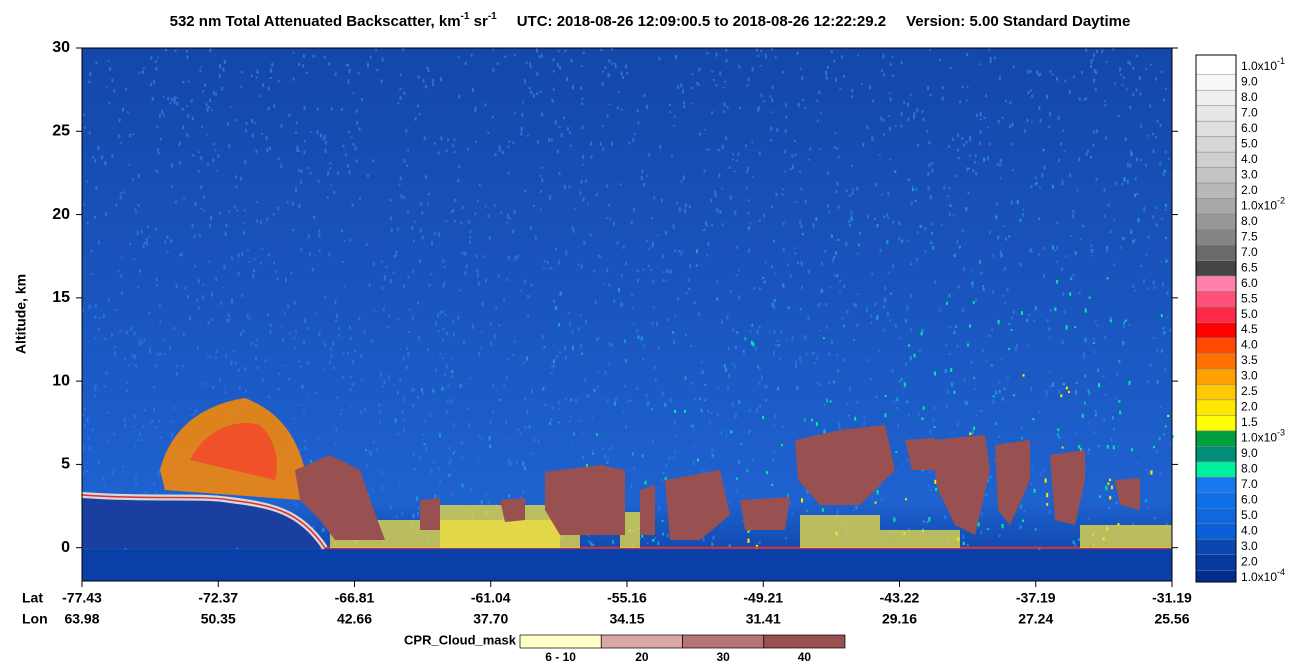  Describe the element at coordinates (626, 619) in the screenshot. I see `lon-label: 34.15` at that location.